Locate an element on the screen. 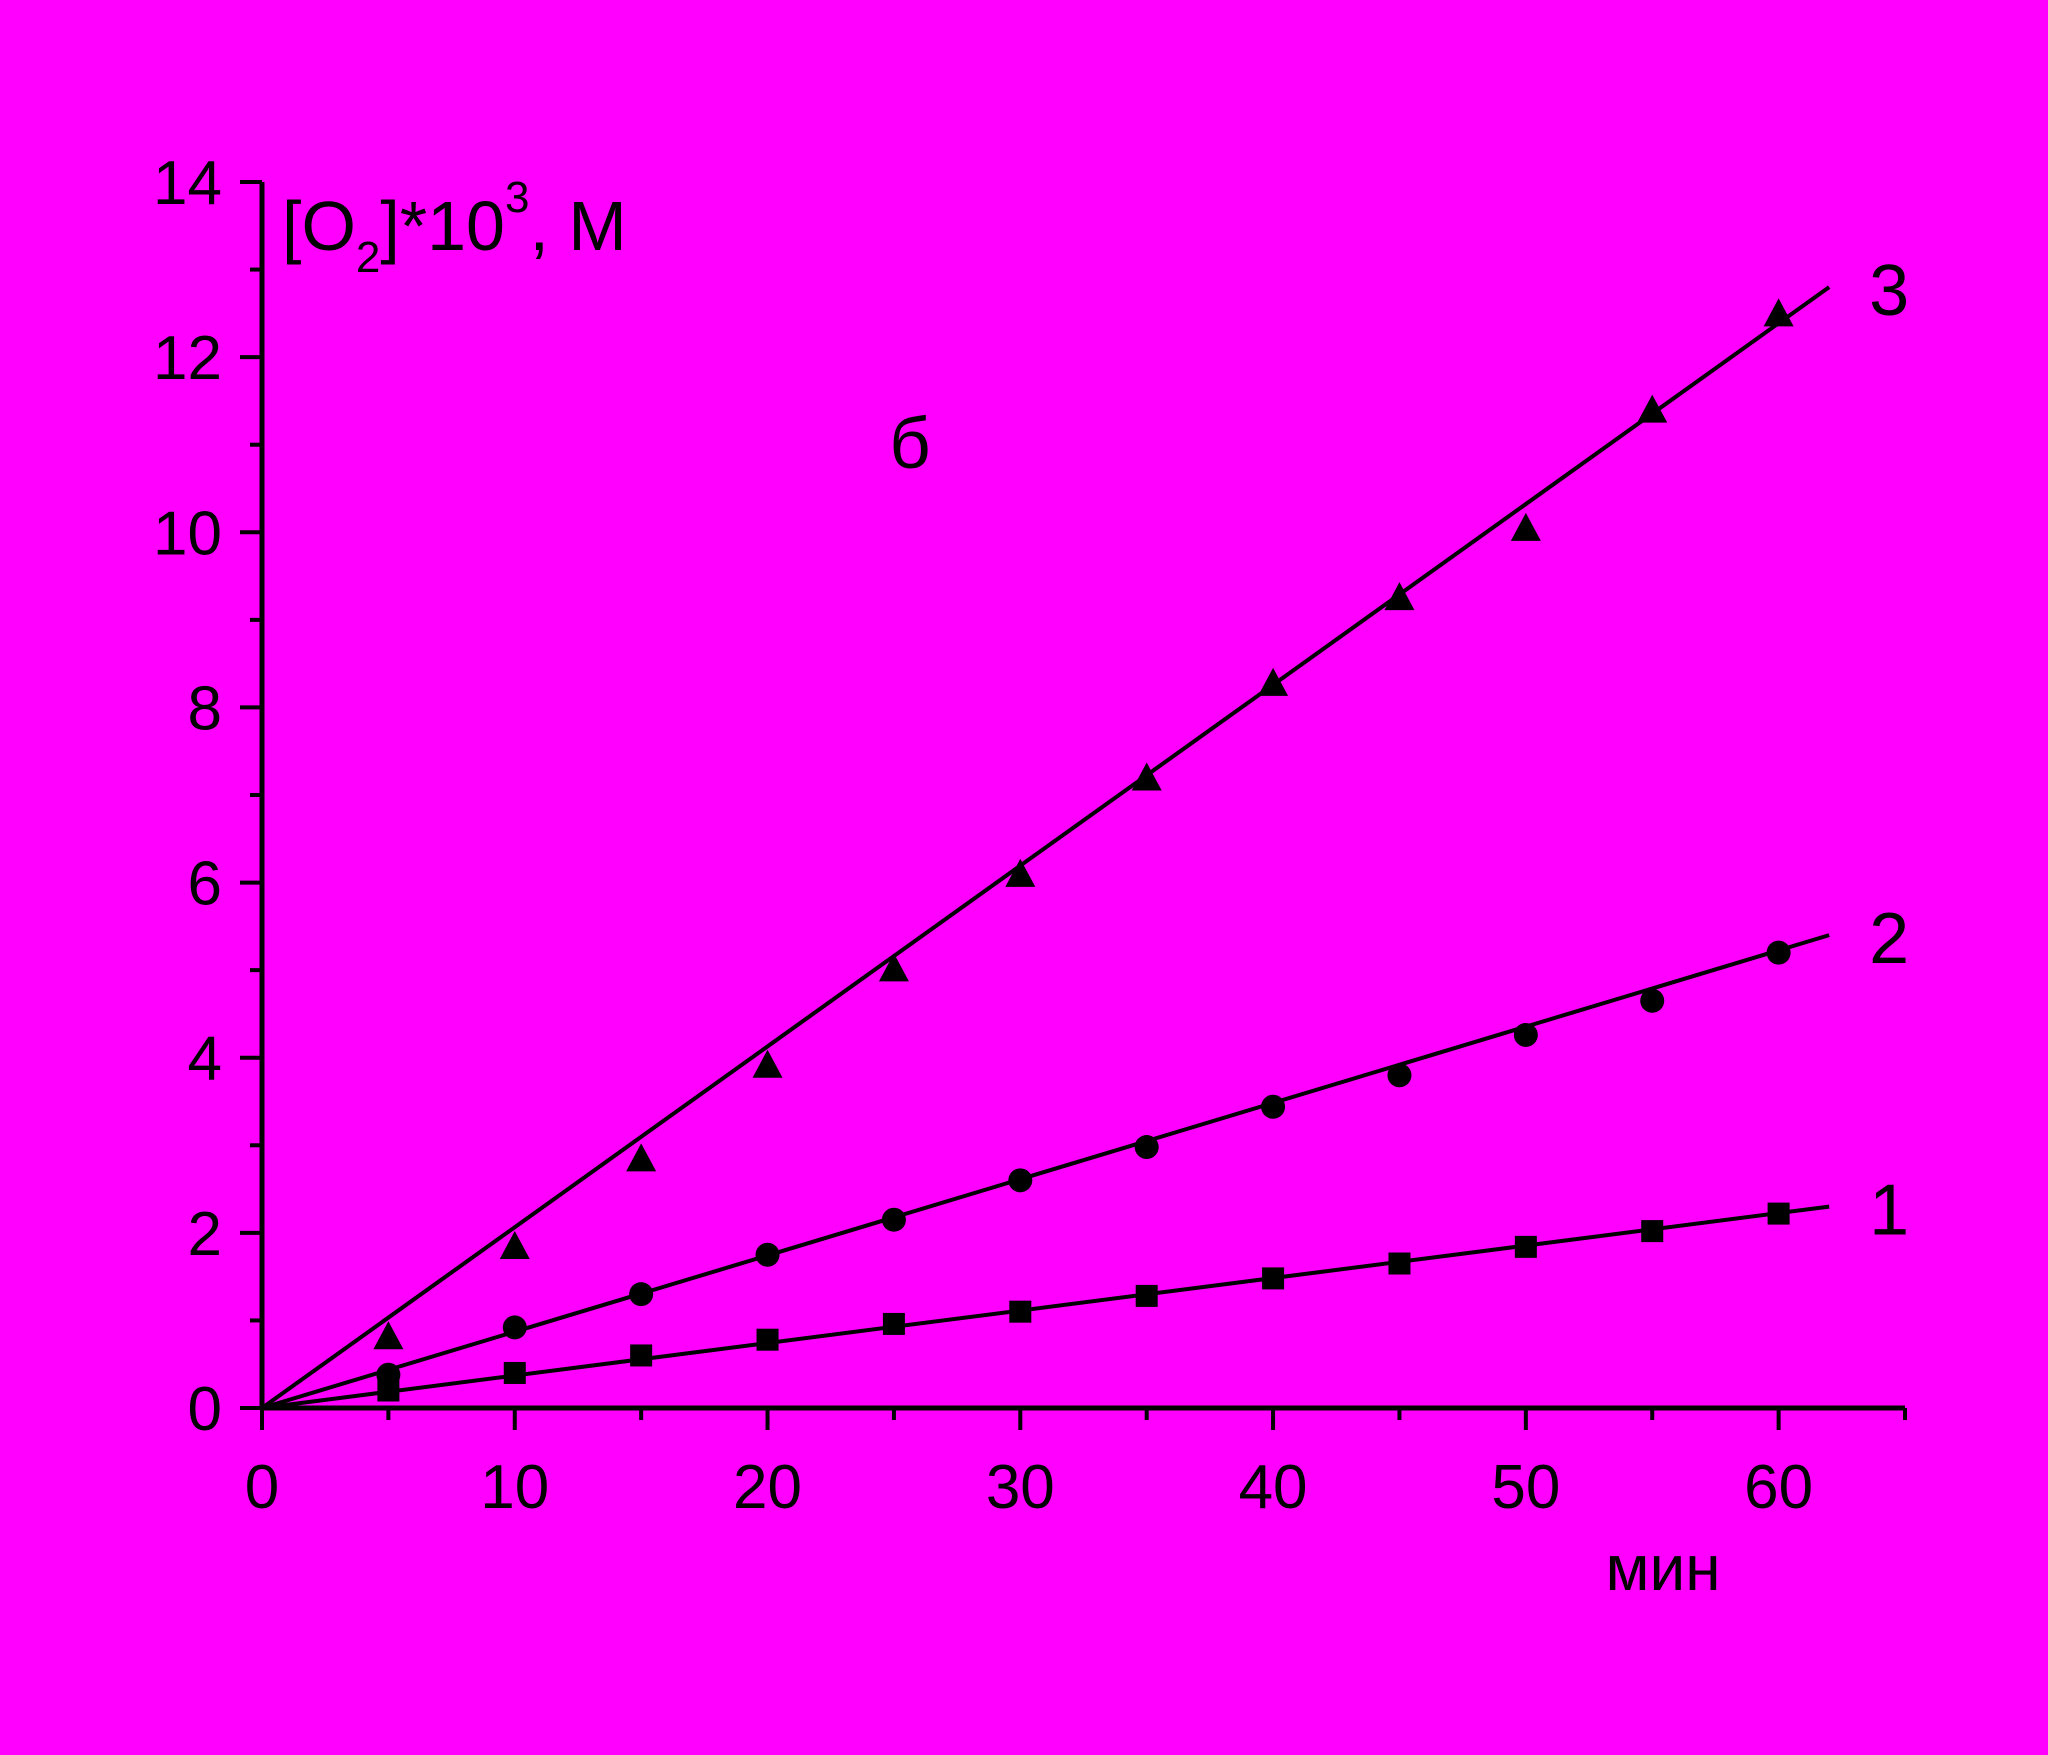 The image size is (2048, 1755). y-tick-label: 8 is located at coordinates (205, 708).